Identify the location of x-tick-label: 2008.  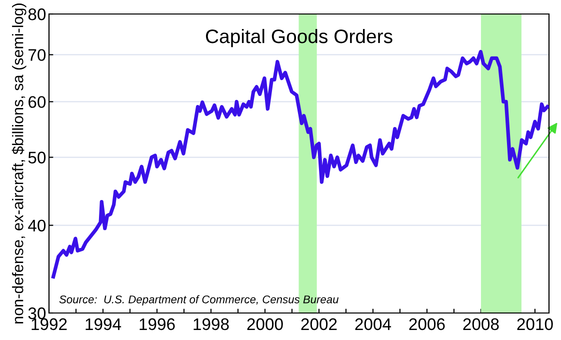
(481, 324).